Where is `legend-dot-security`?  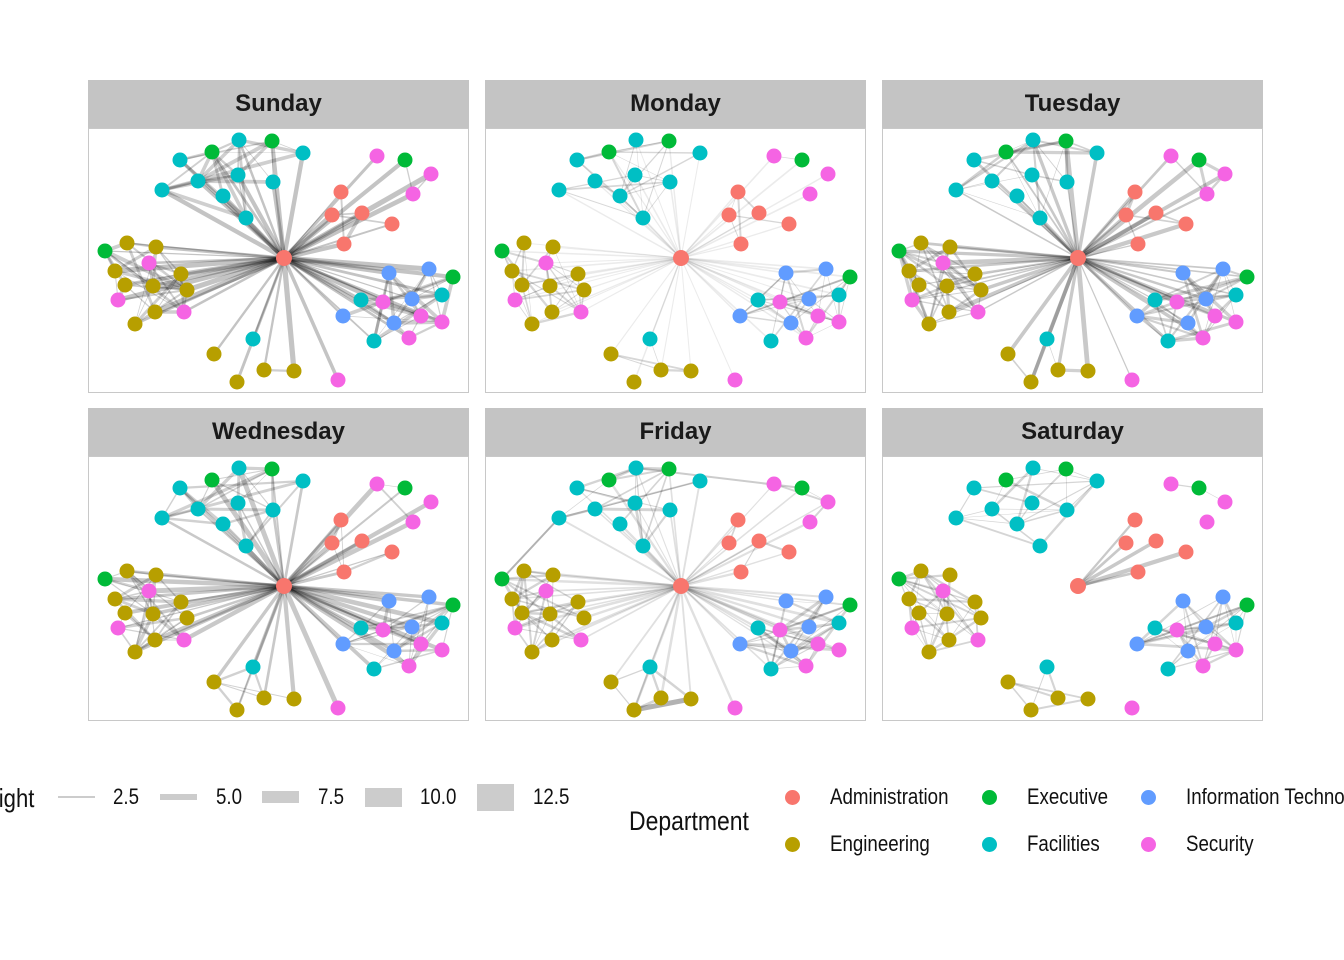
legend-dot-security is located at coordinates (1148, 844).